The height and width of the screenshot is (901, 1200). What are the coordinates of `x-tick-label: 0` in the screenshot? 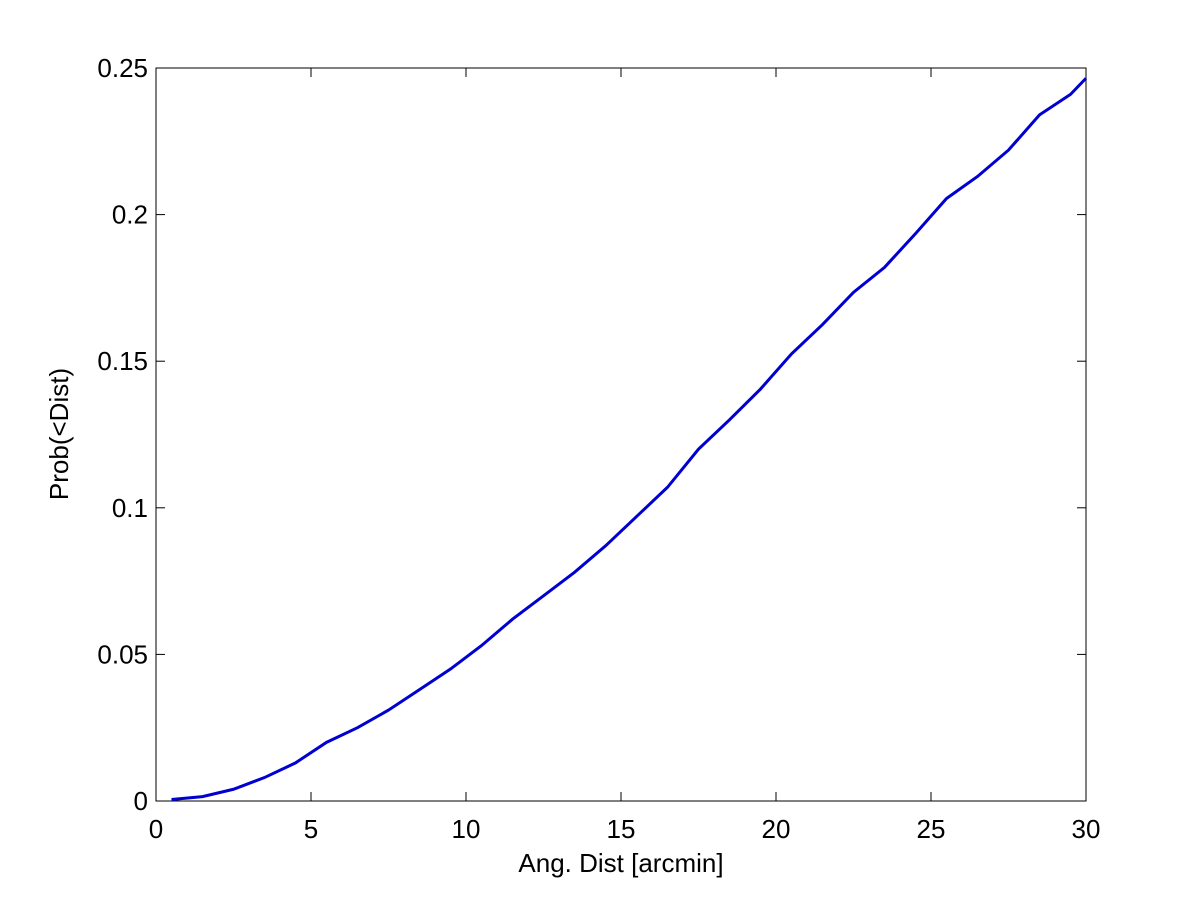 It's located at (156, 829).